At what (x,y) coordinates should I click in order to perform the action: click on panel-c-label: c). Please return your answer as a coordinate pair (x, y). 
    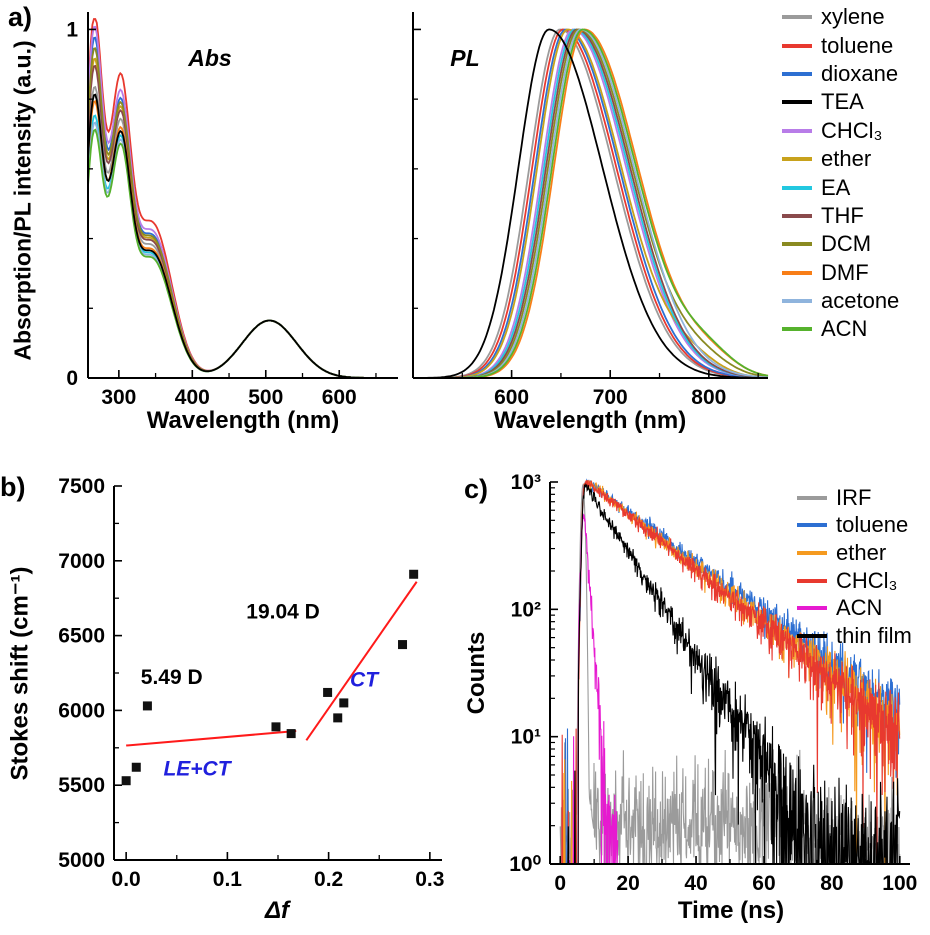
    Looking at the image, I should click on (476, 489).